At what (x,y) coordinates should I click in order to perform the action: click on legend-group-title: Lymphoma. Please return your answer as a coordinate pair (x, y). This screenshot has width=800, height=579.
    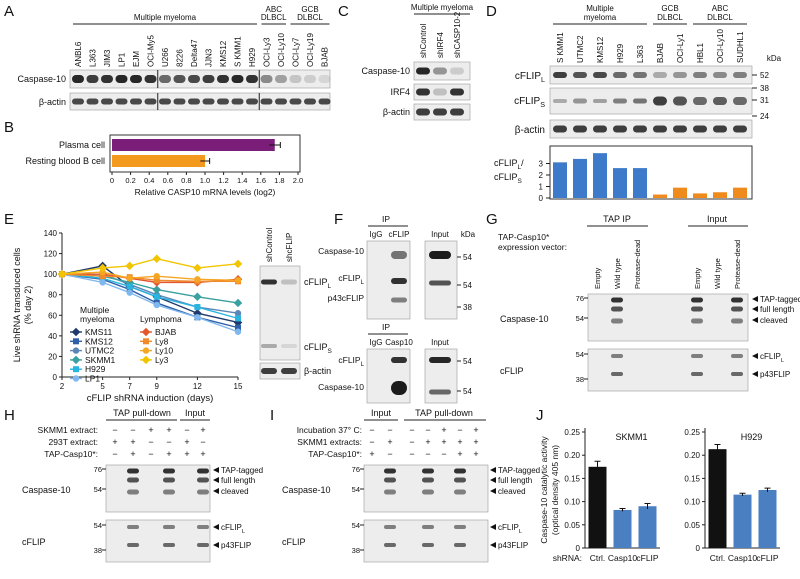
    Looking at the image, I should click on (161, 319).